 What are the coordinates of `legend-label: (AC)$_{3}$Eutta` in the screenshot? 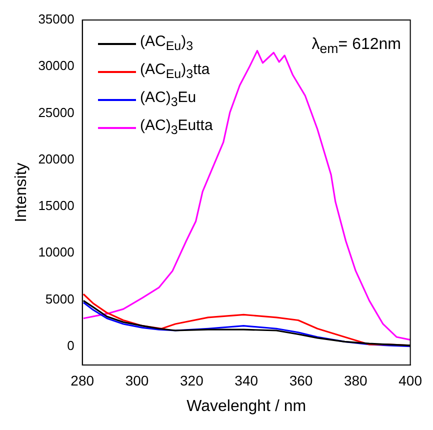 It's located at (176, 127).